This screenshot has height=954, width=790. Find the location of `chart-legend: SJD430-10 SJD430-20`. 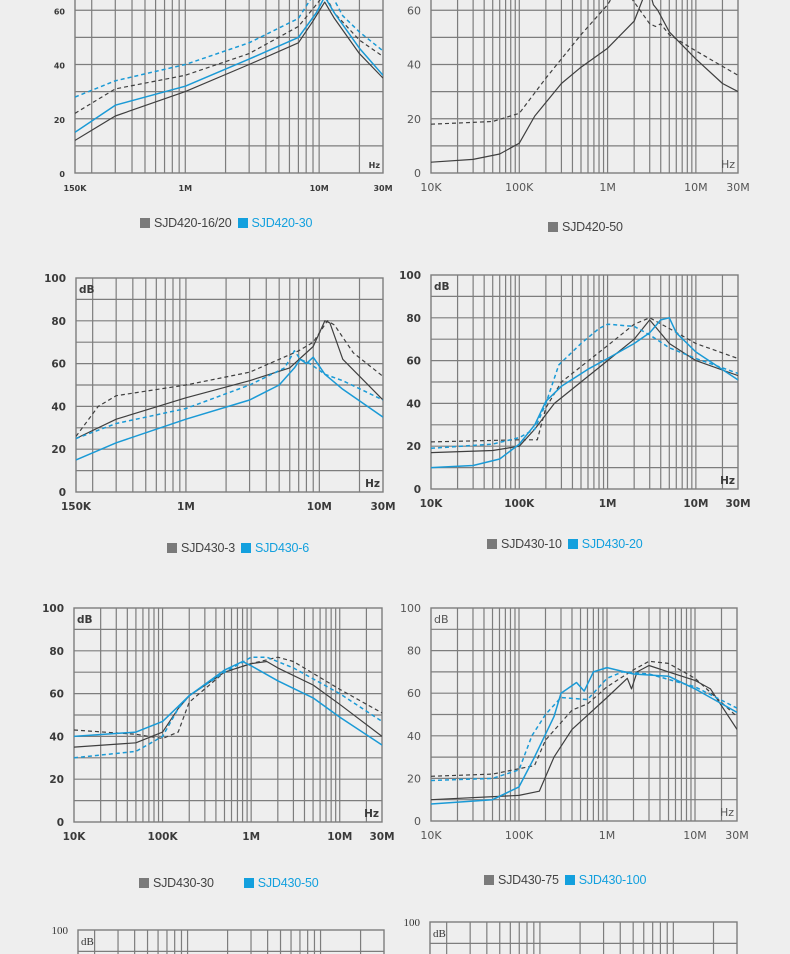

chart-legend: SJD430-10 SJD430-20 is located at coordinates (568, 544).